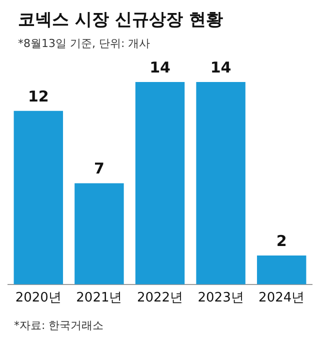  I want to click on x-tick-label: 2021년, so click(99, 298).